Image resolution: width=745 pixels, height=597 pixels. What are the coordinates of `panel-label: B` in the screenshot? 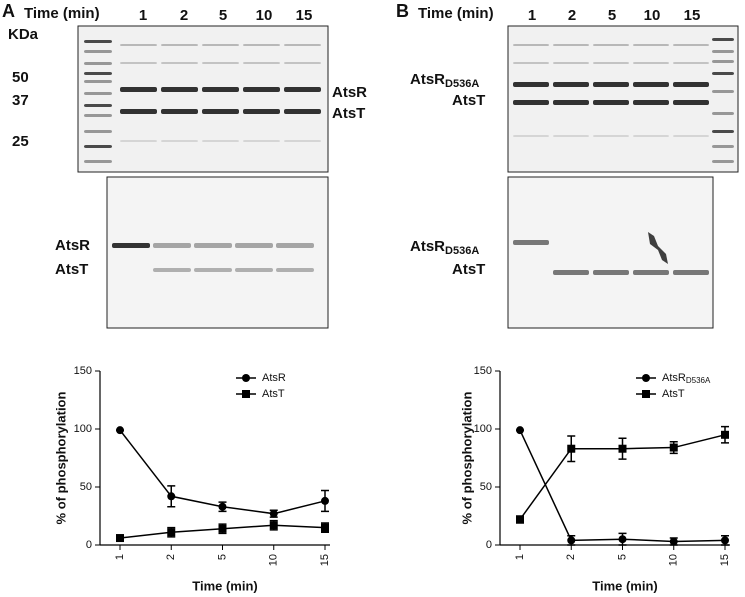 It's located at (402, 11).